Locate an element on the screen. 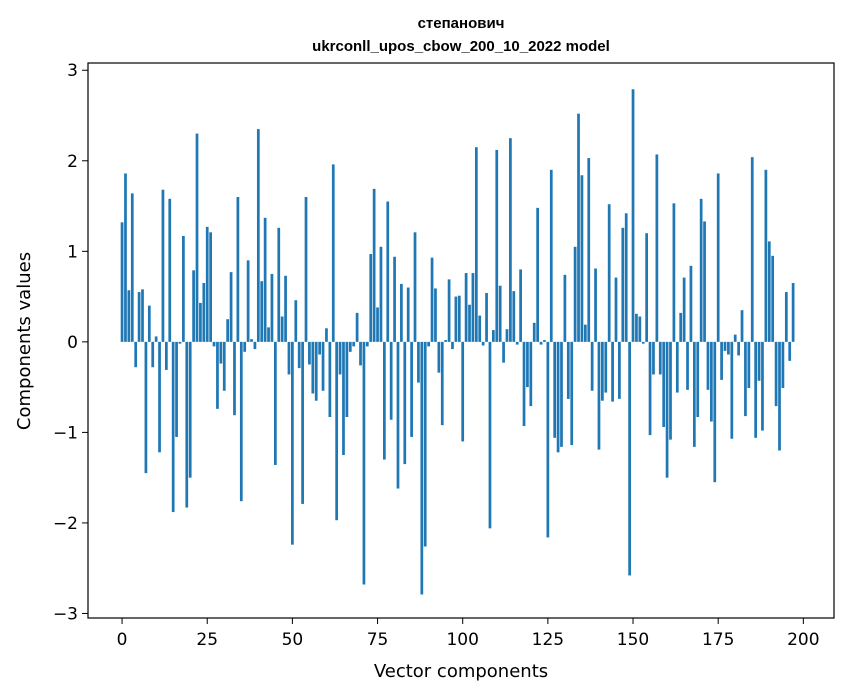  y-axis-label: Components values is located at coordinates (24, 341).